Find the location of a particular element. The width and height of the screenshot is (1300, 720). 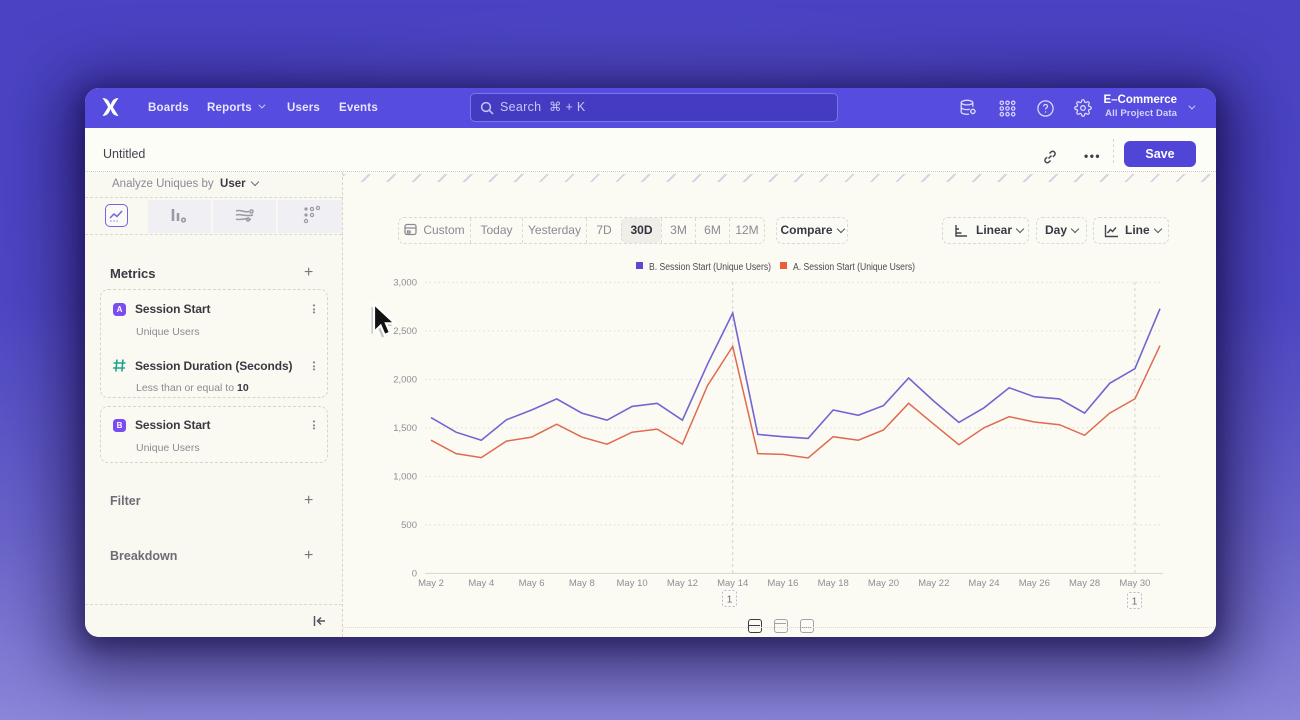

svg-text: 2,500 is located at coordinates (405, 331).